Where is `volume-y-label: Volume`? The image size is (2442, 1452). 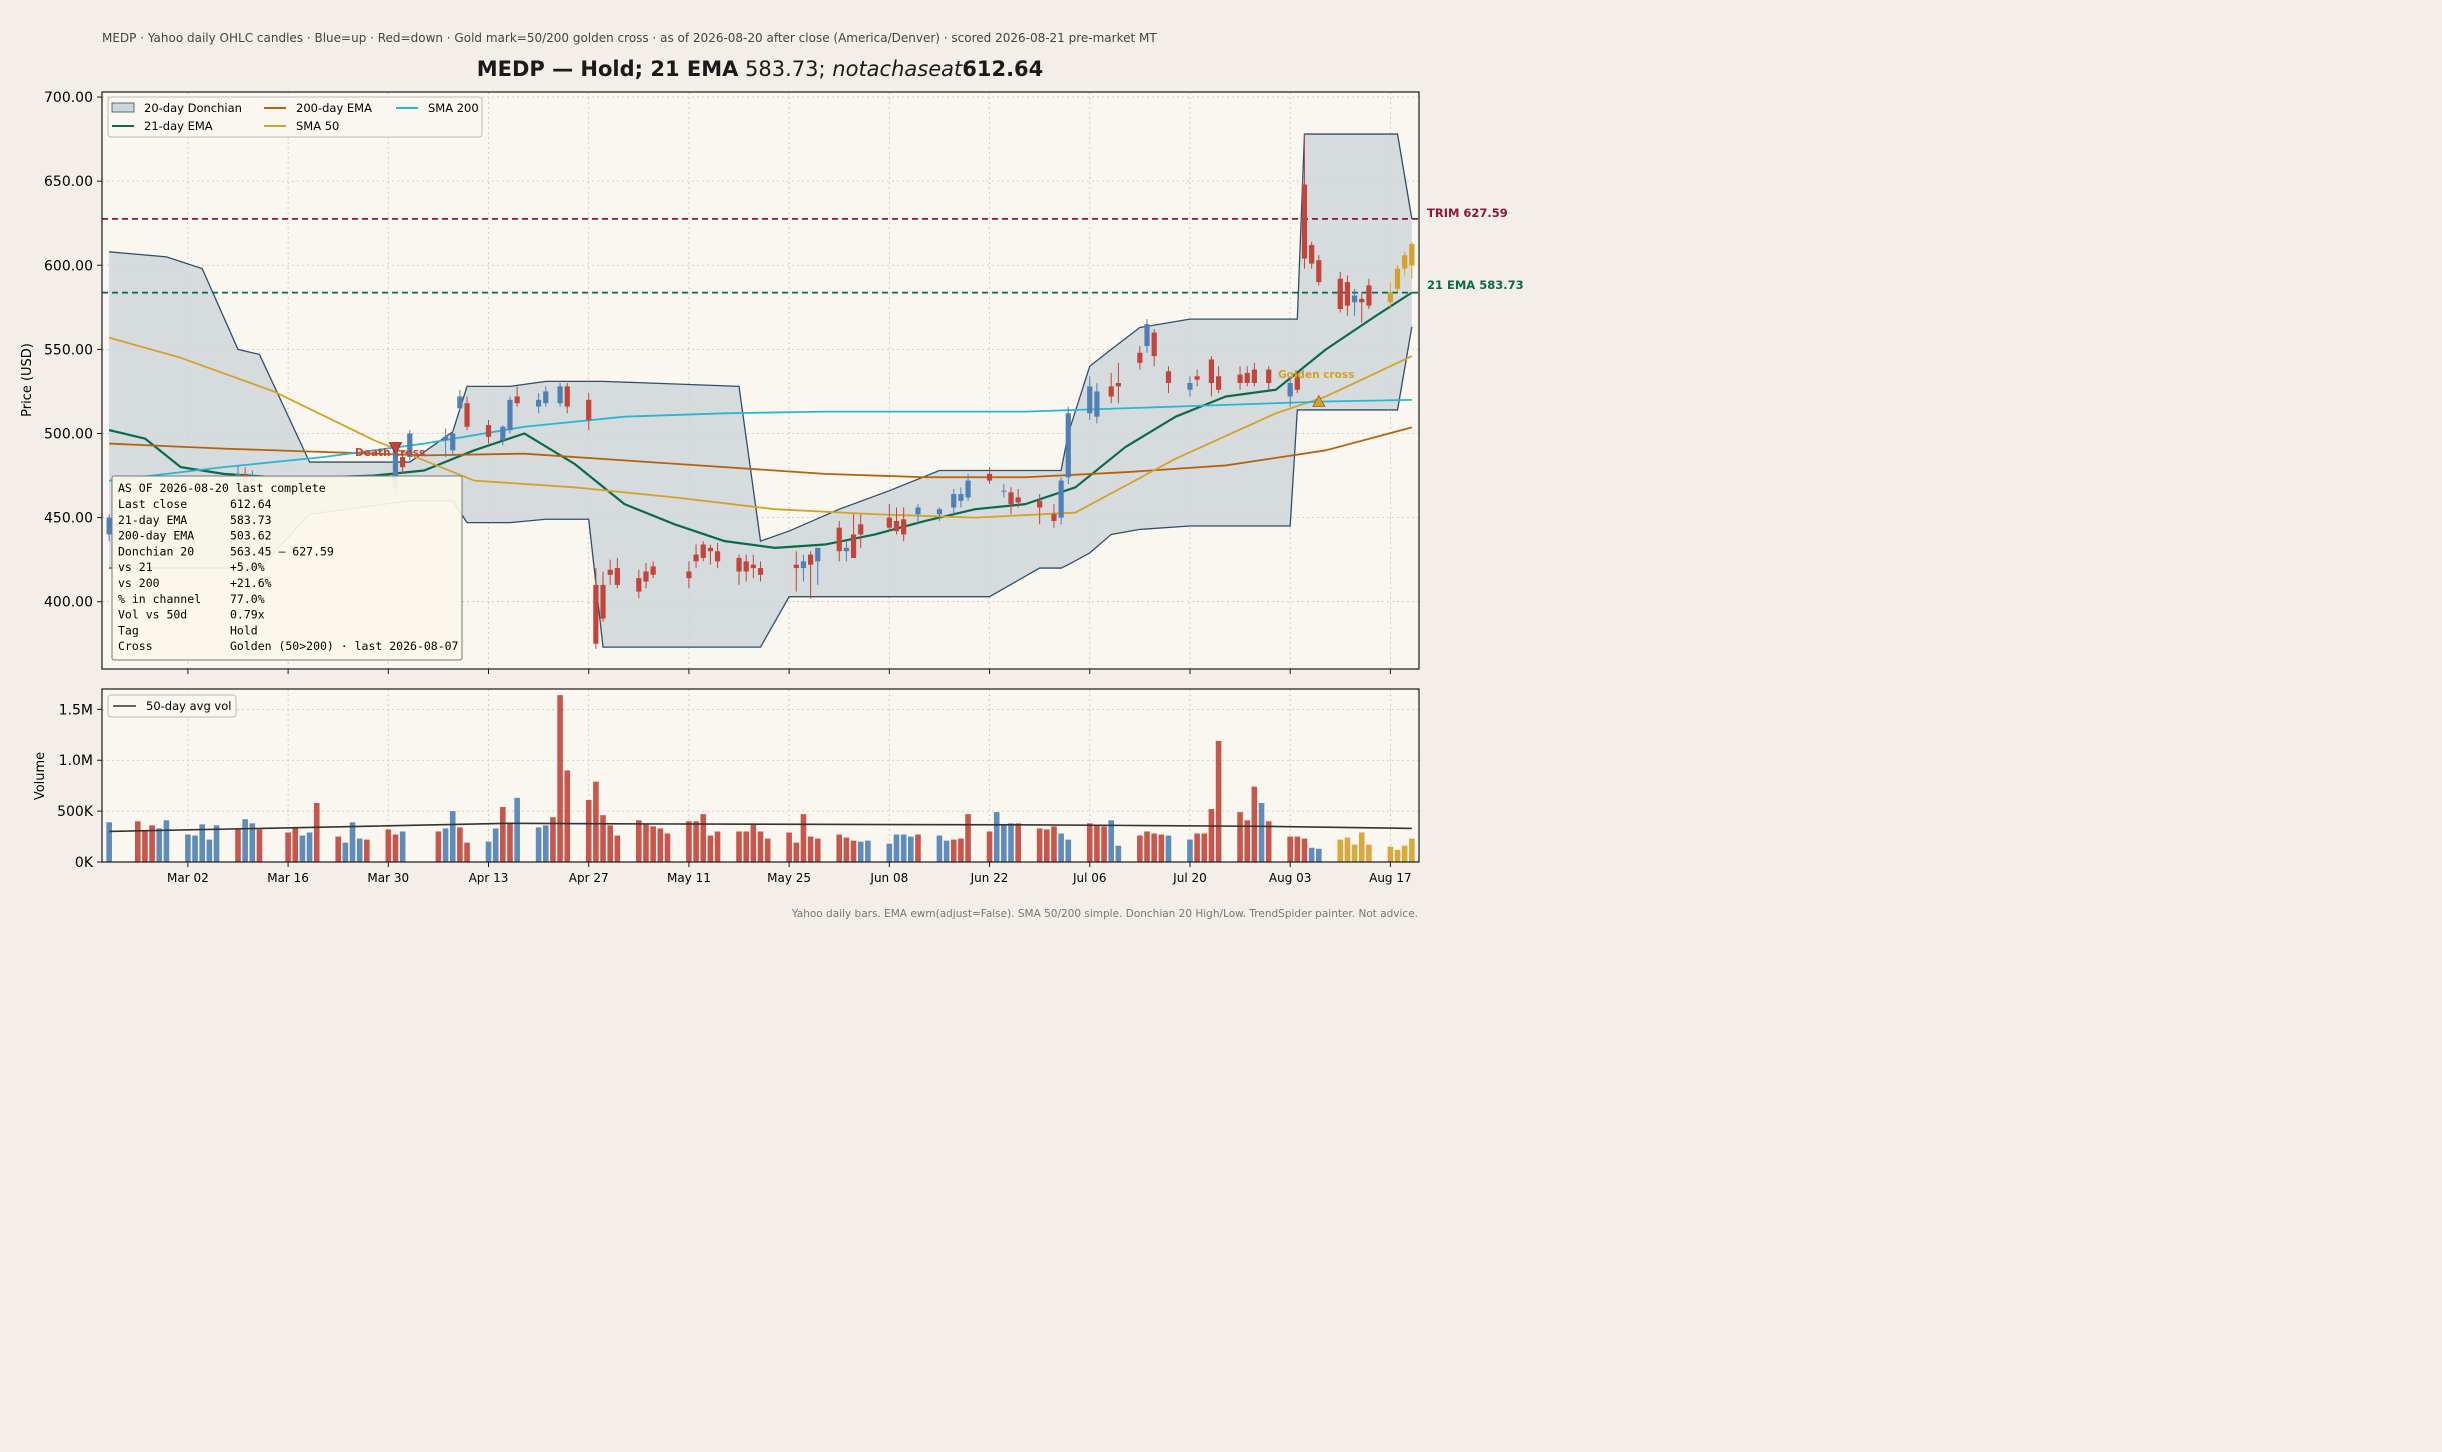
volume-y-label: Volume is located at coordinates (40, 776).